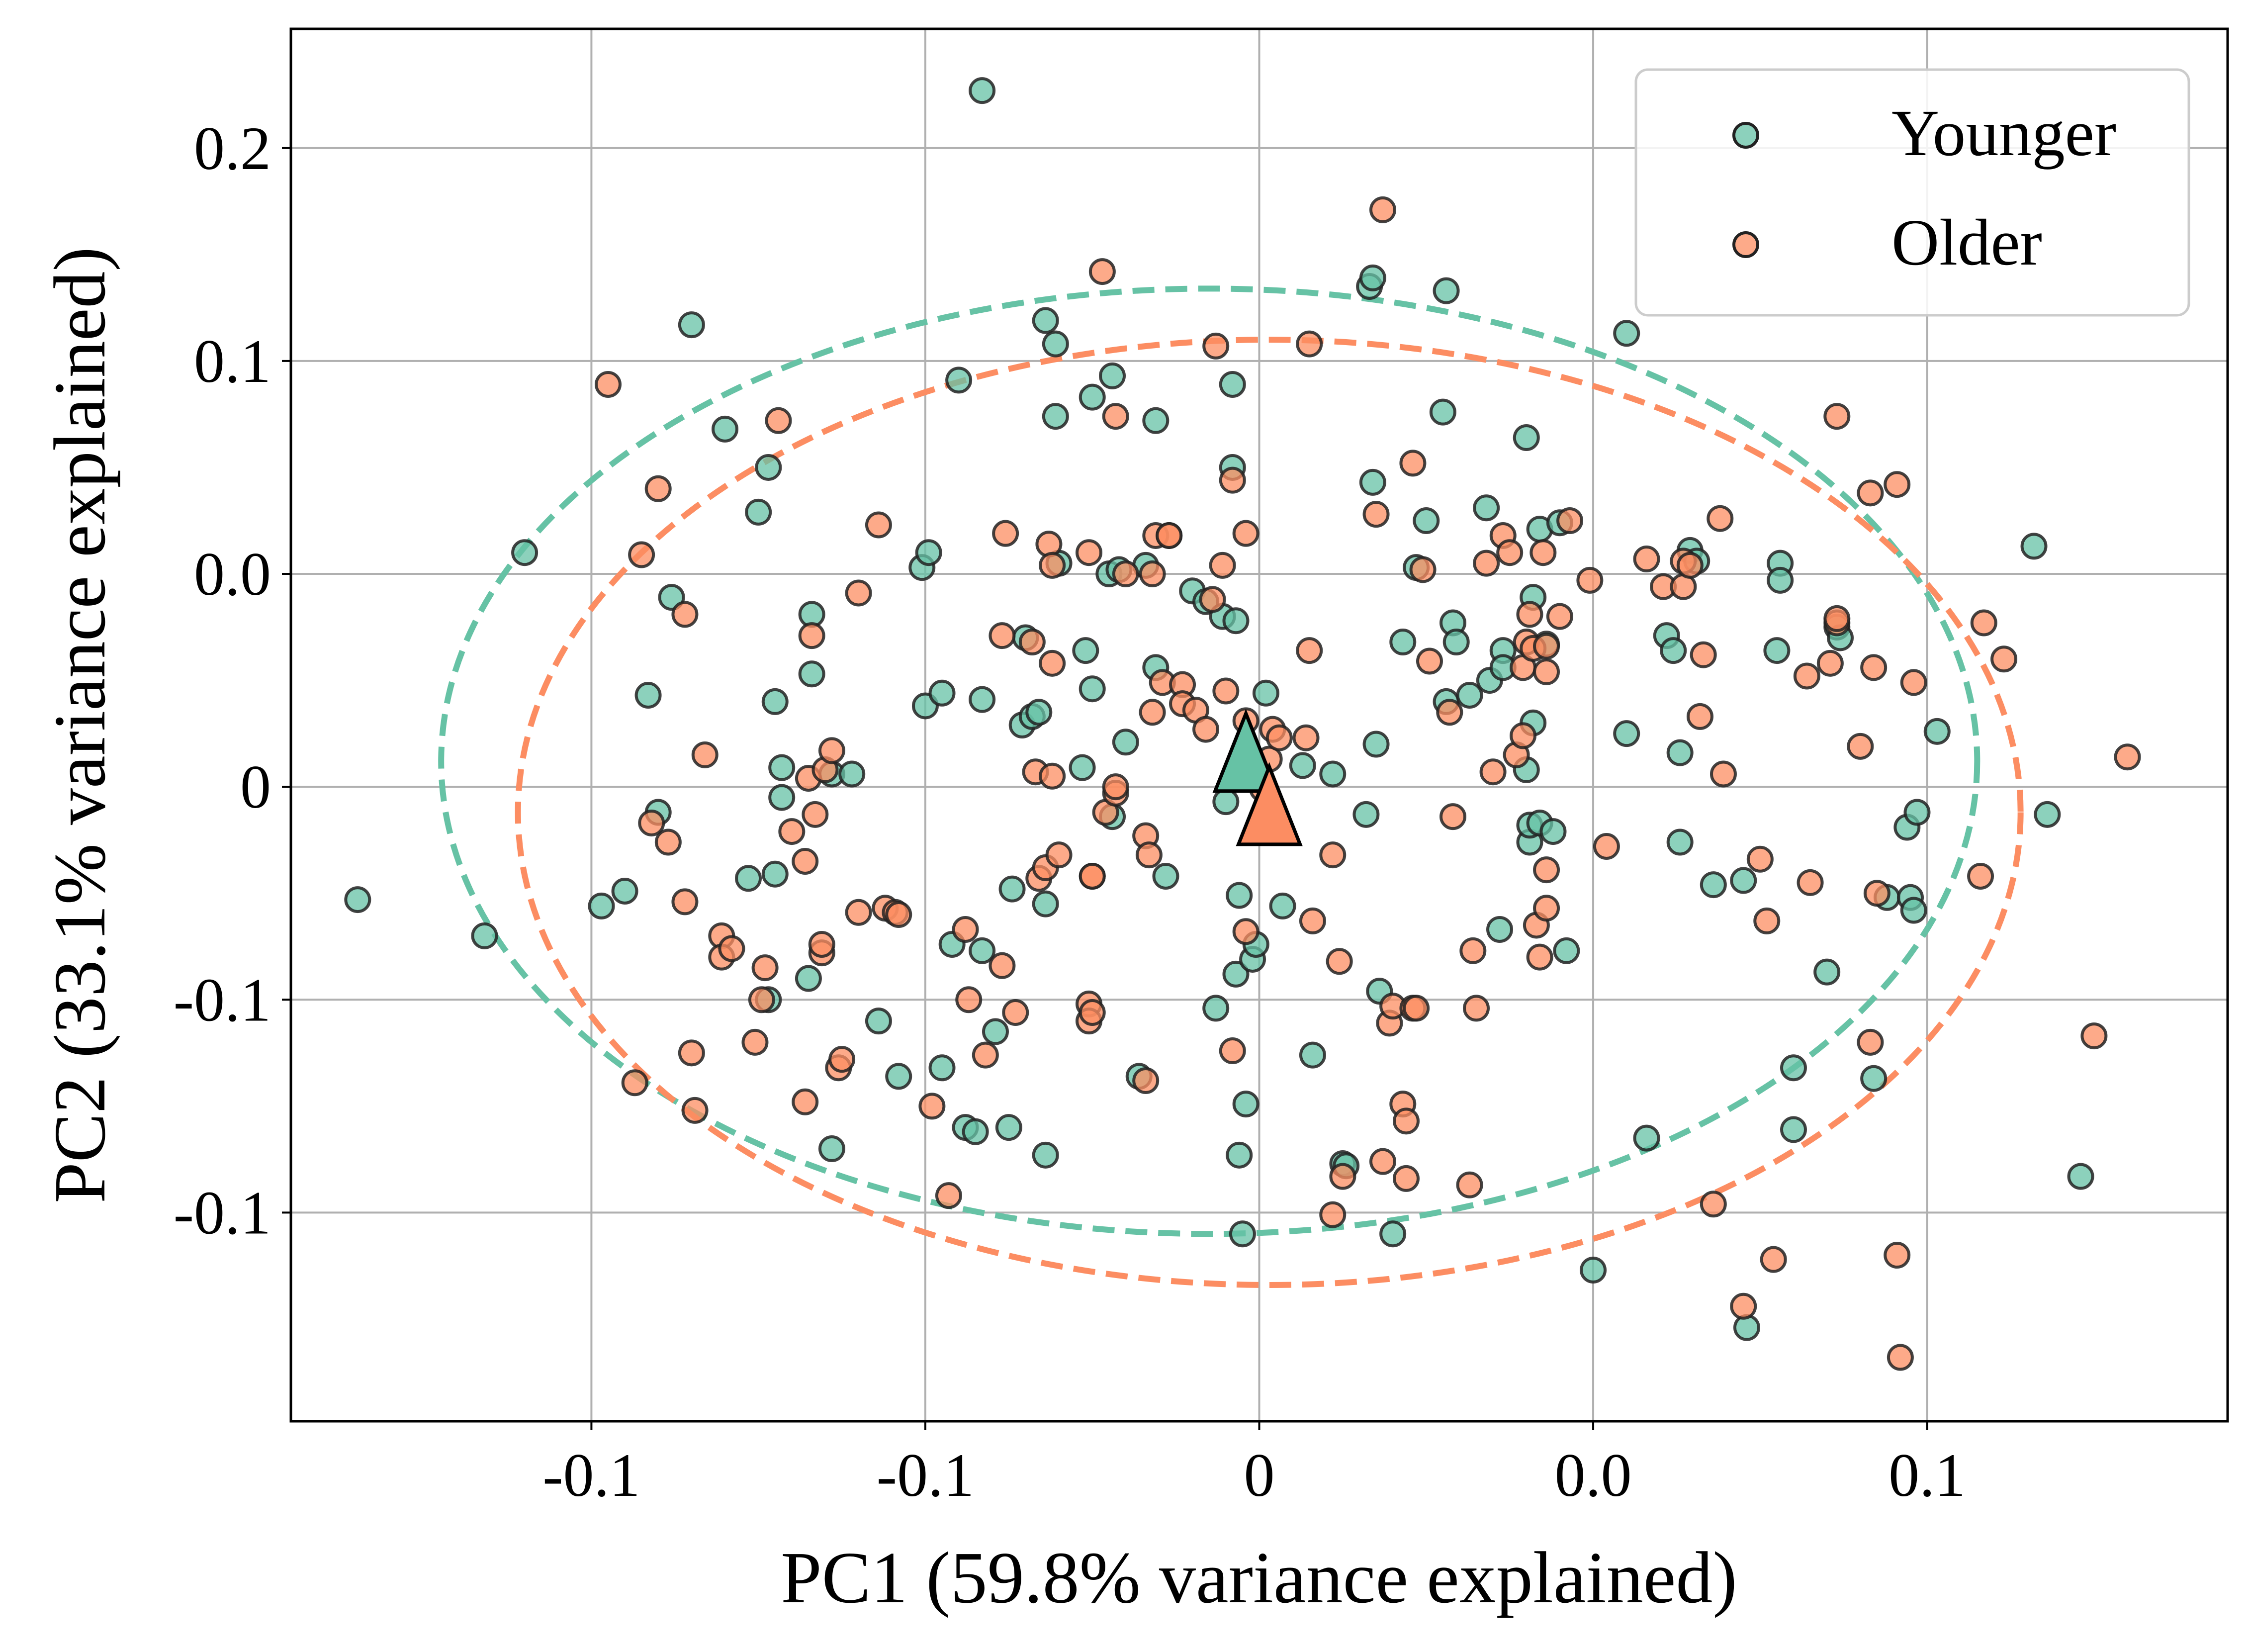 The image size is (2250, 1652). Describe the element at coordinates (1269, 804) in the screenshot. I see `centroid-older` at that location.